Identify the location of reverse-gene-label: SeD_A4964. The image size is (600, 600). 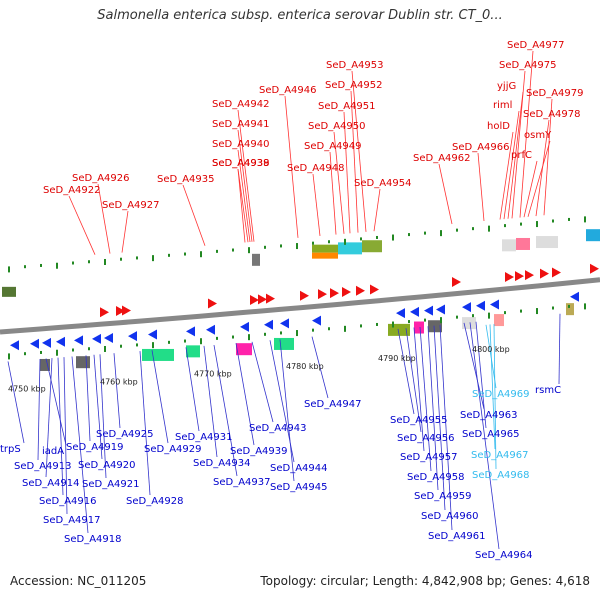
(504, 555).